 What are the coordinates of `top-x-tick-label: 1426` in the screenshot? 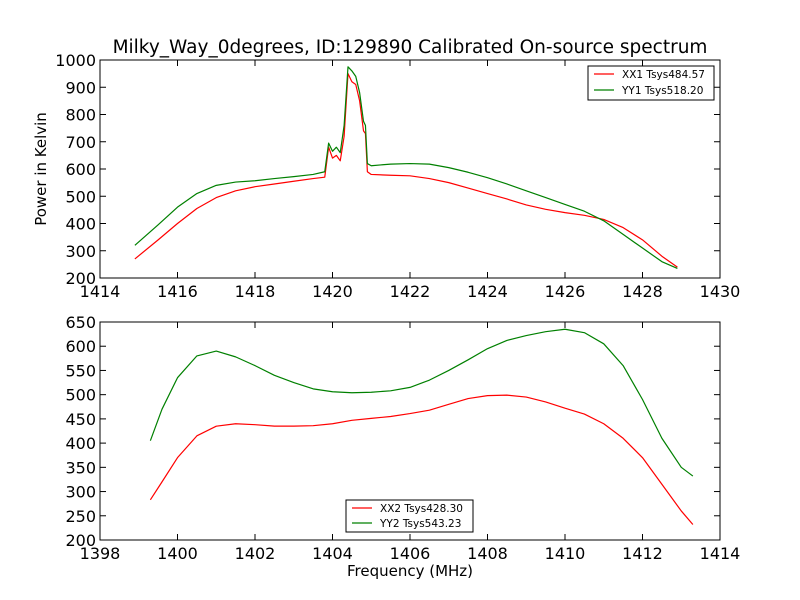 It's located at (565, 291).